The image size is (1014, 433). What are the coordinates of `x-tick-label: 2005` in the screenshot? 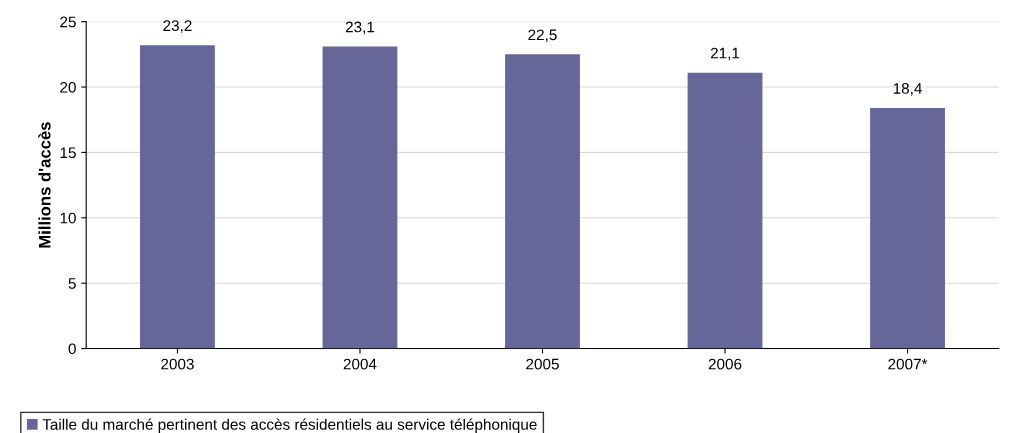 It's located at (542, 364).